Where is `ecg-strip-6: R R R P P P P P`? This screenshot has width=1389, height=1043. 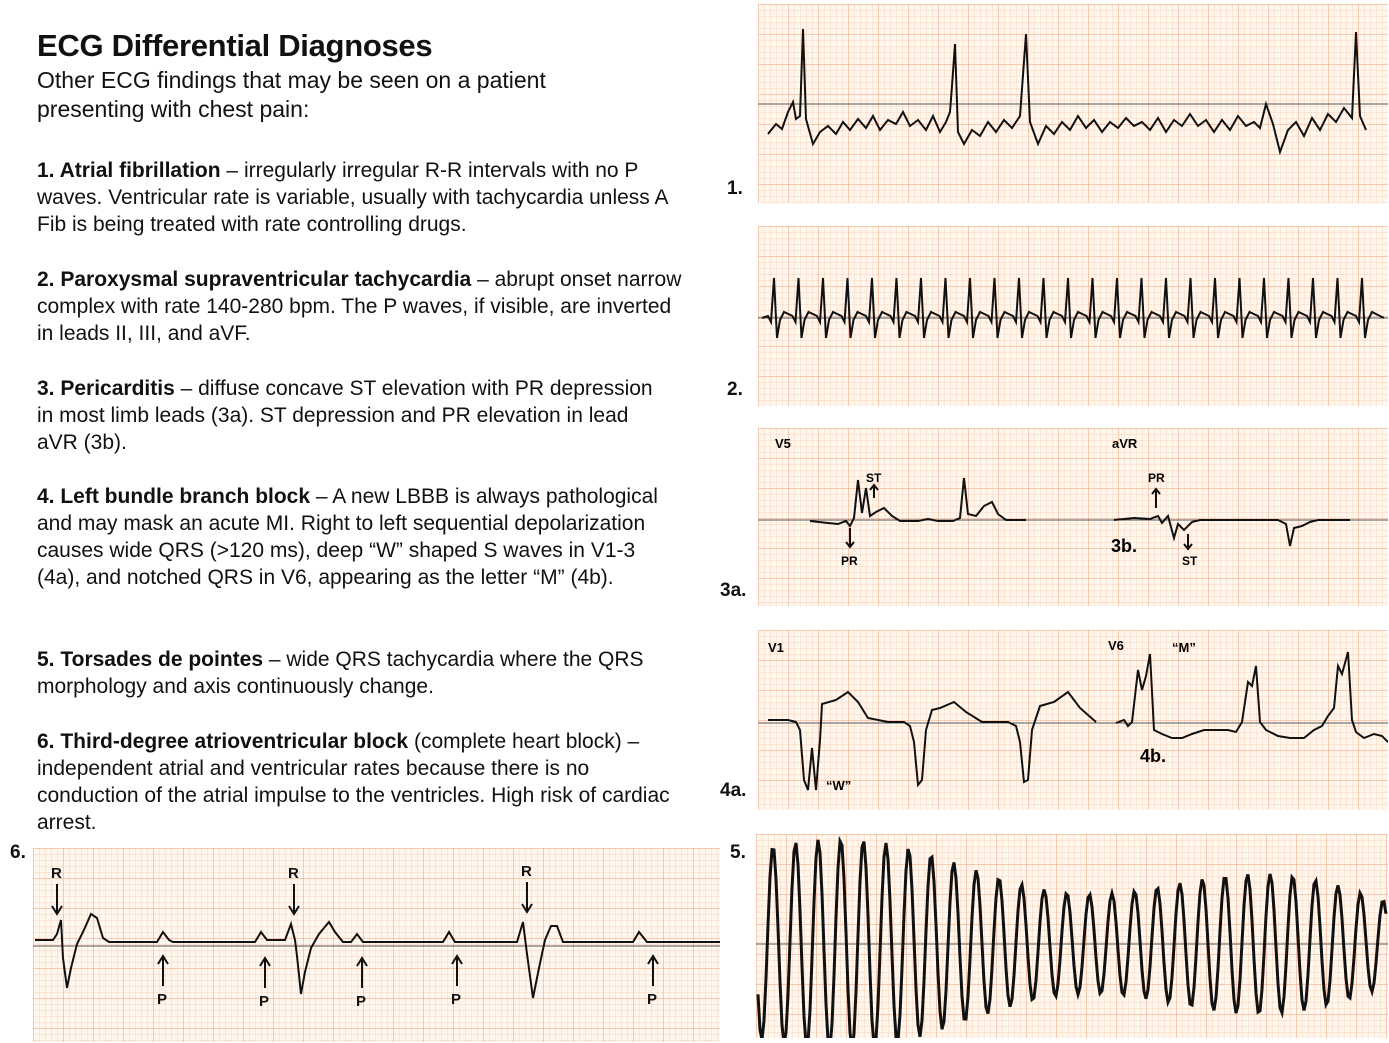 ecg-strip-6: R R R P P P P P is located at coordinates (376, 945).